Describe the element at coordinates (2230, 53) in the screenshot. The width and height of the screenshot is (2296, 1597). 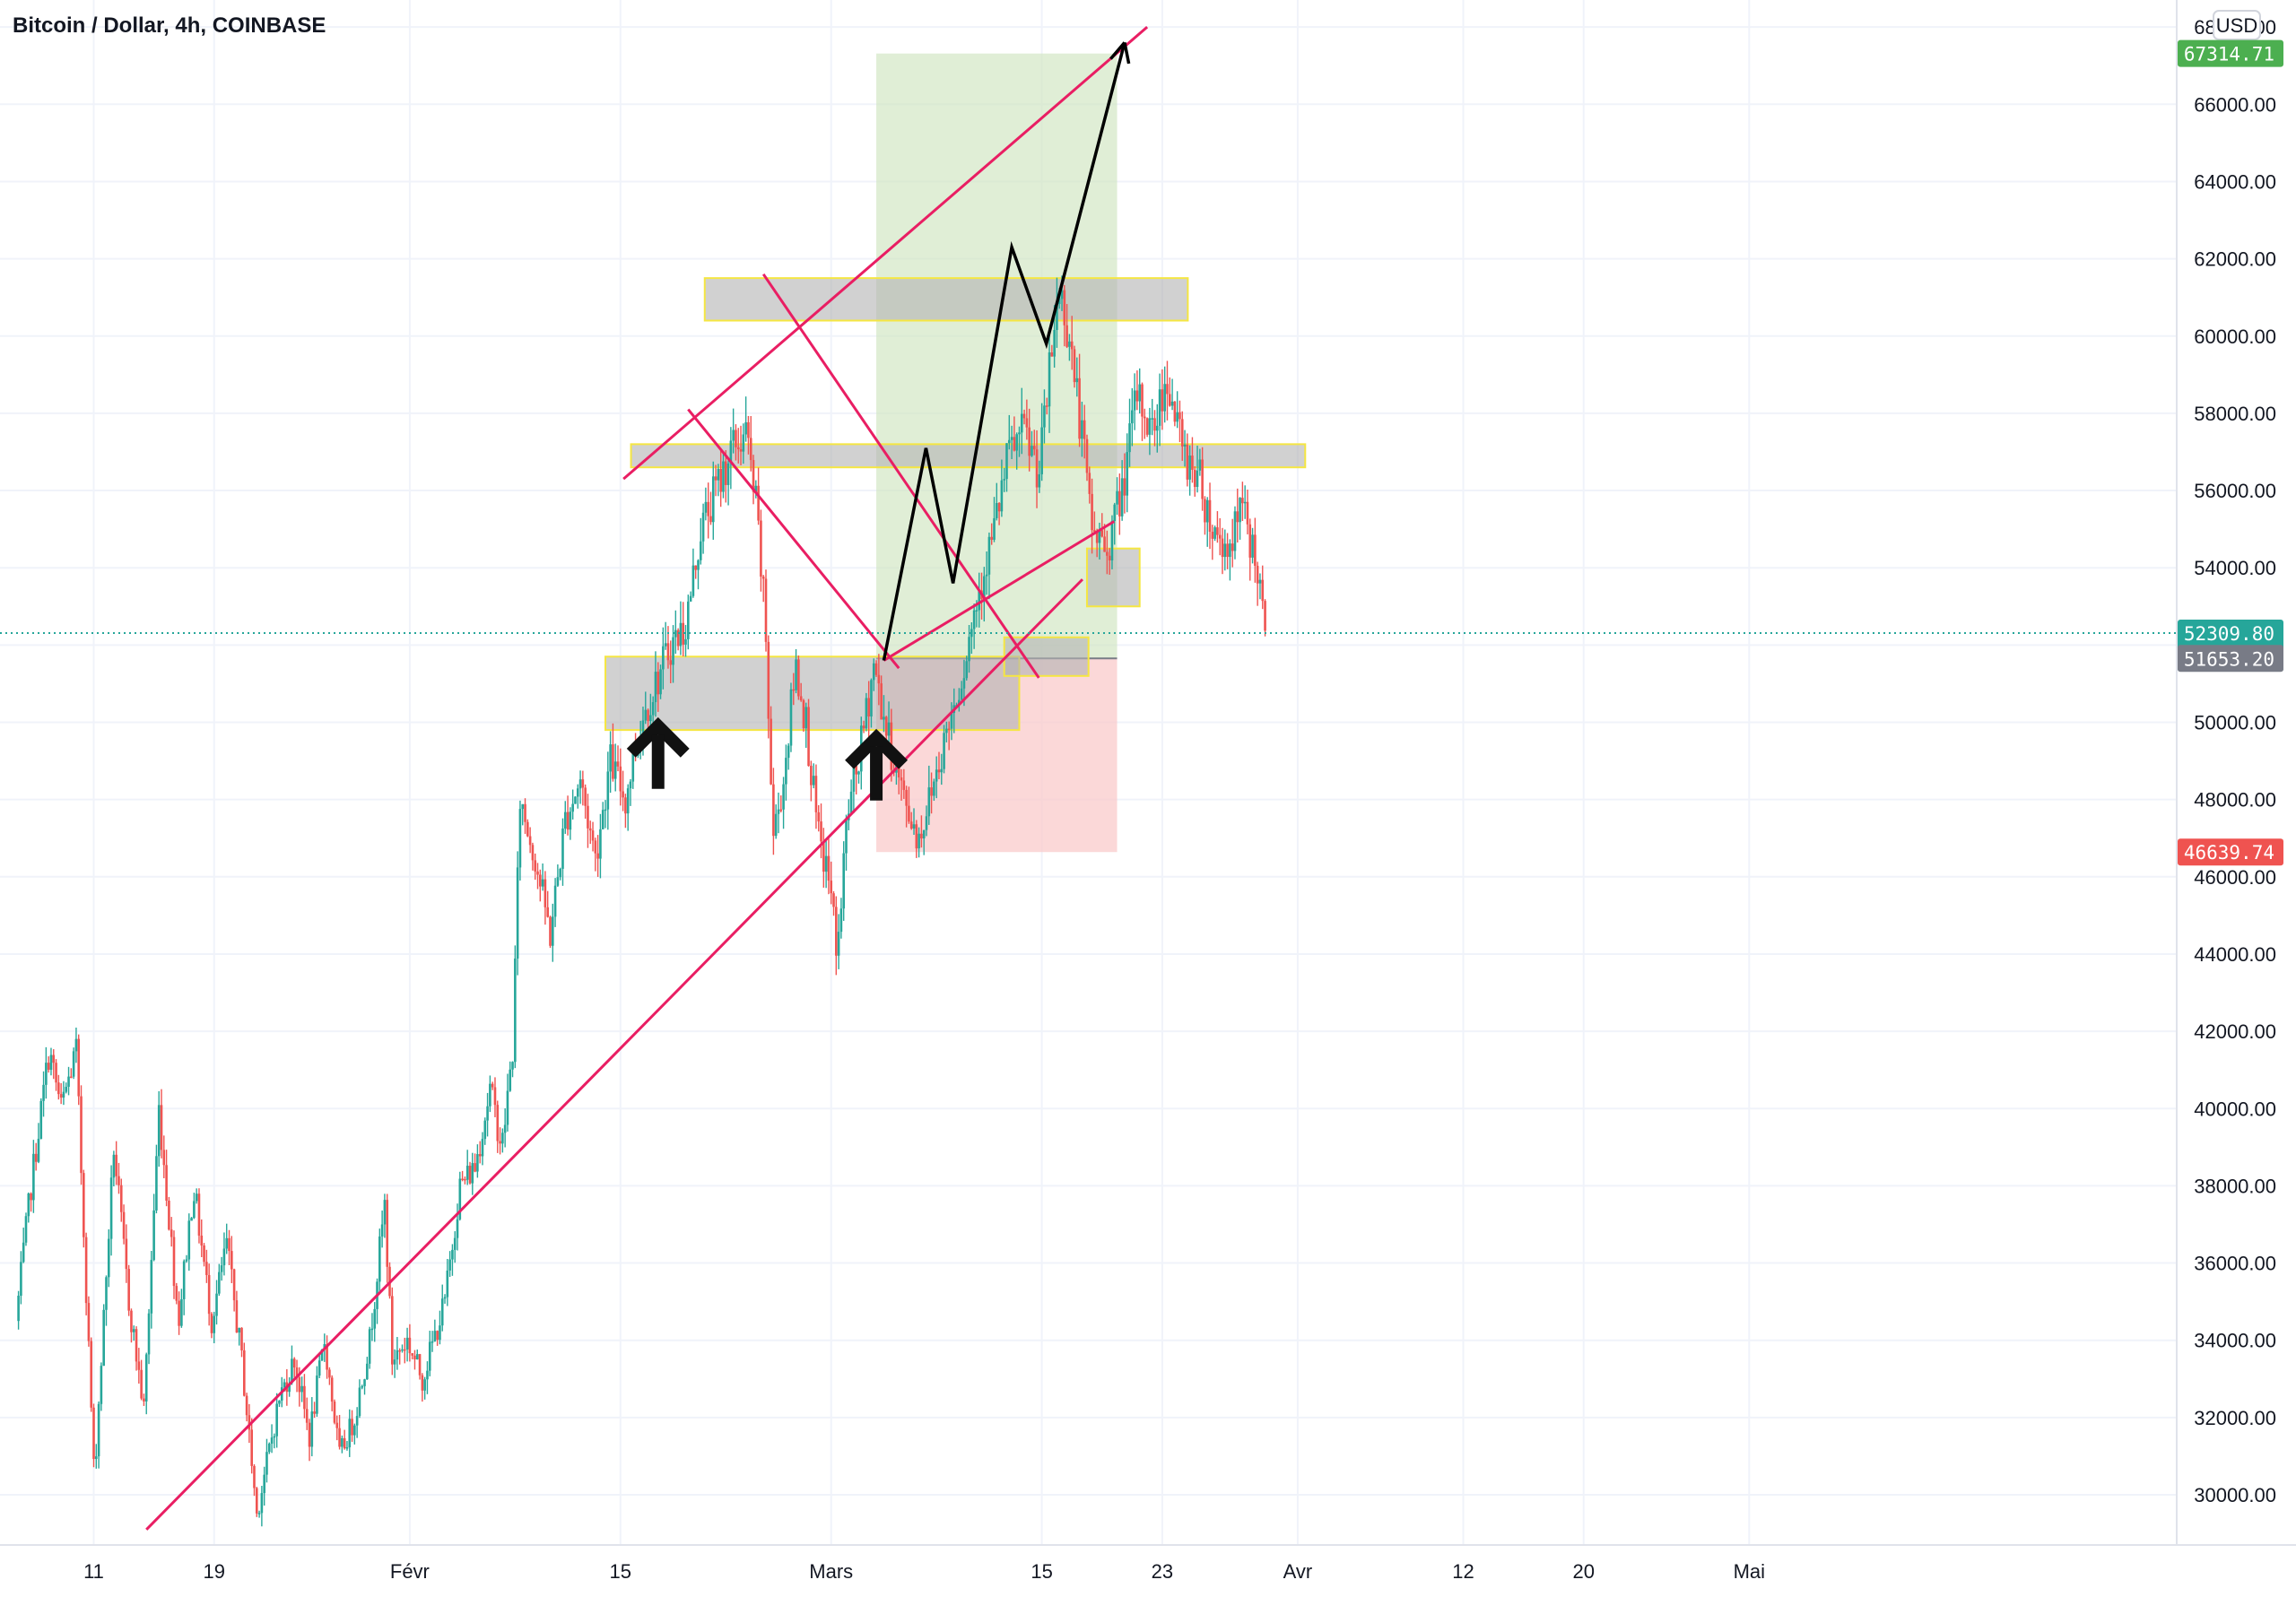
I see `target-price-tag` at that location.